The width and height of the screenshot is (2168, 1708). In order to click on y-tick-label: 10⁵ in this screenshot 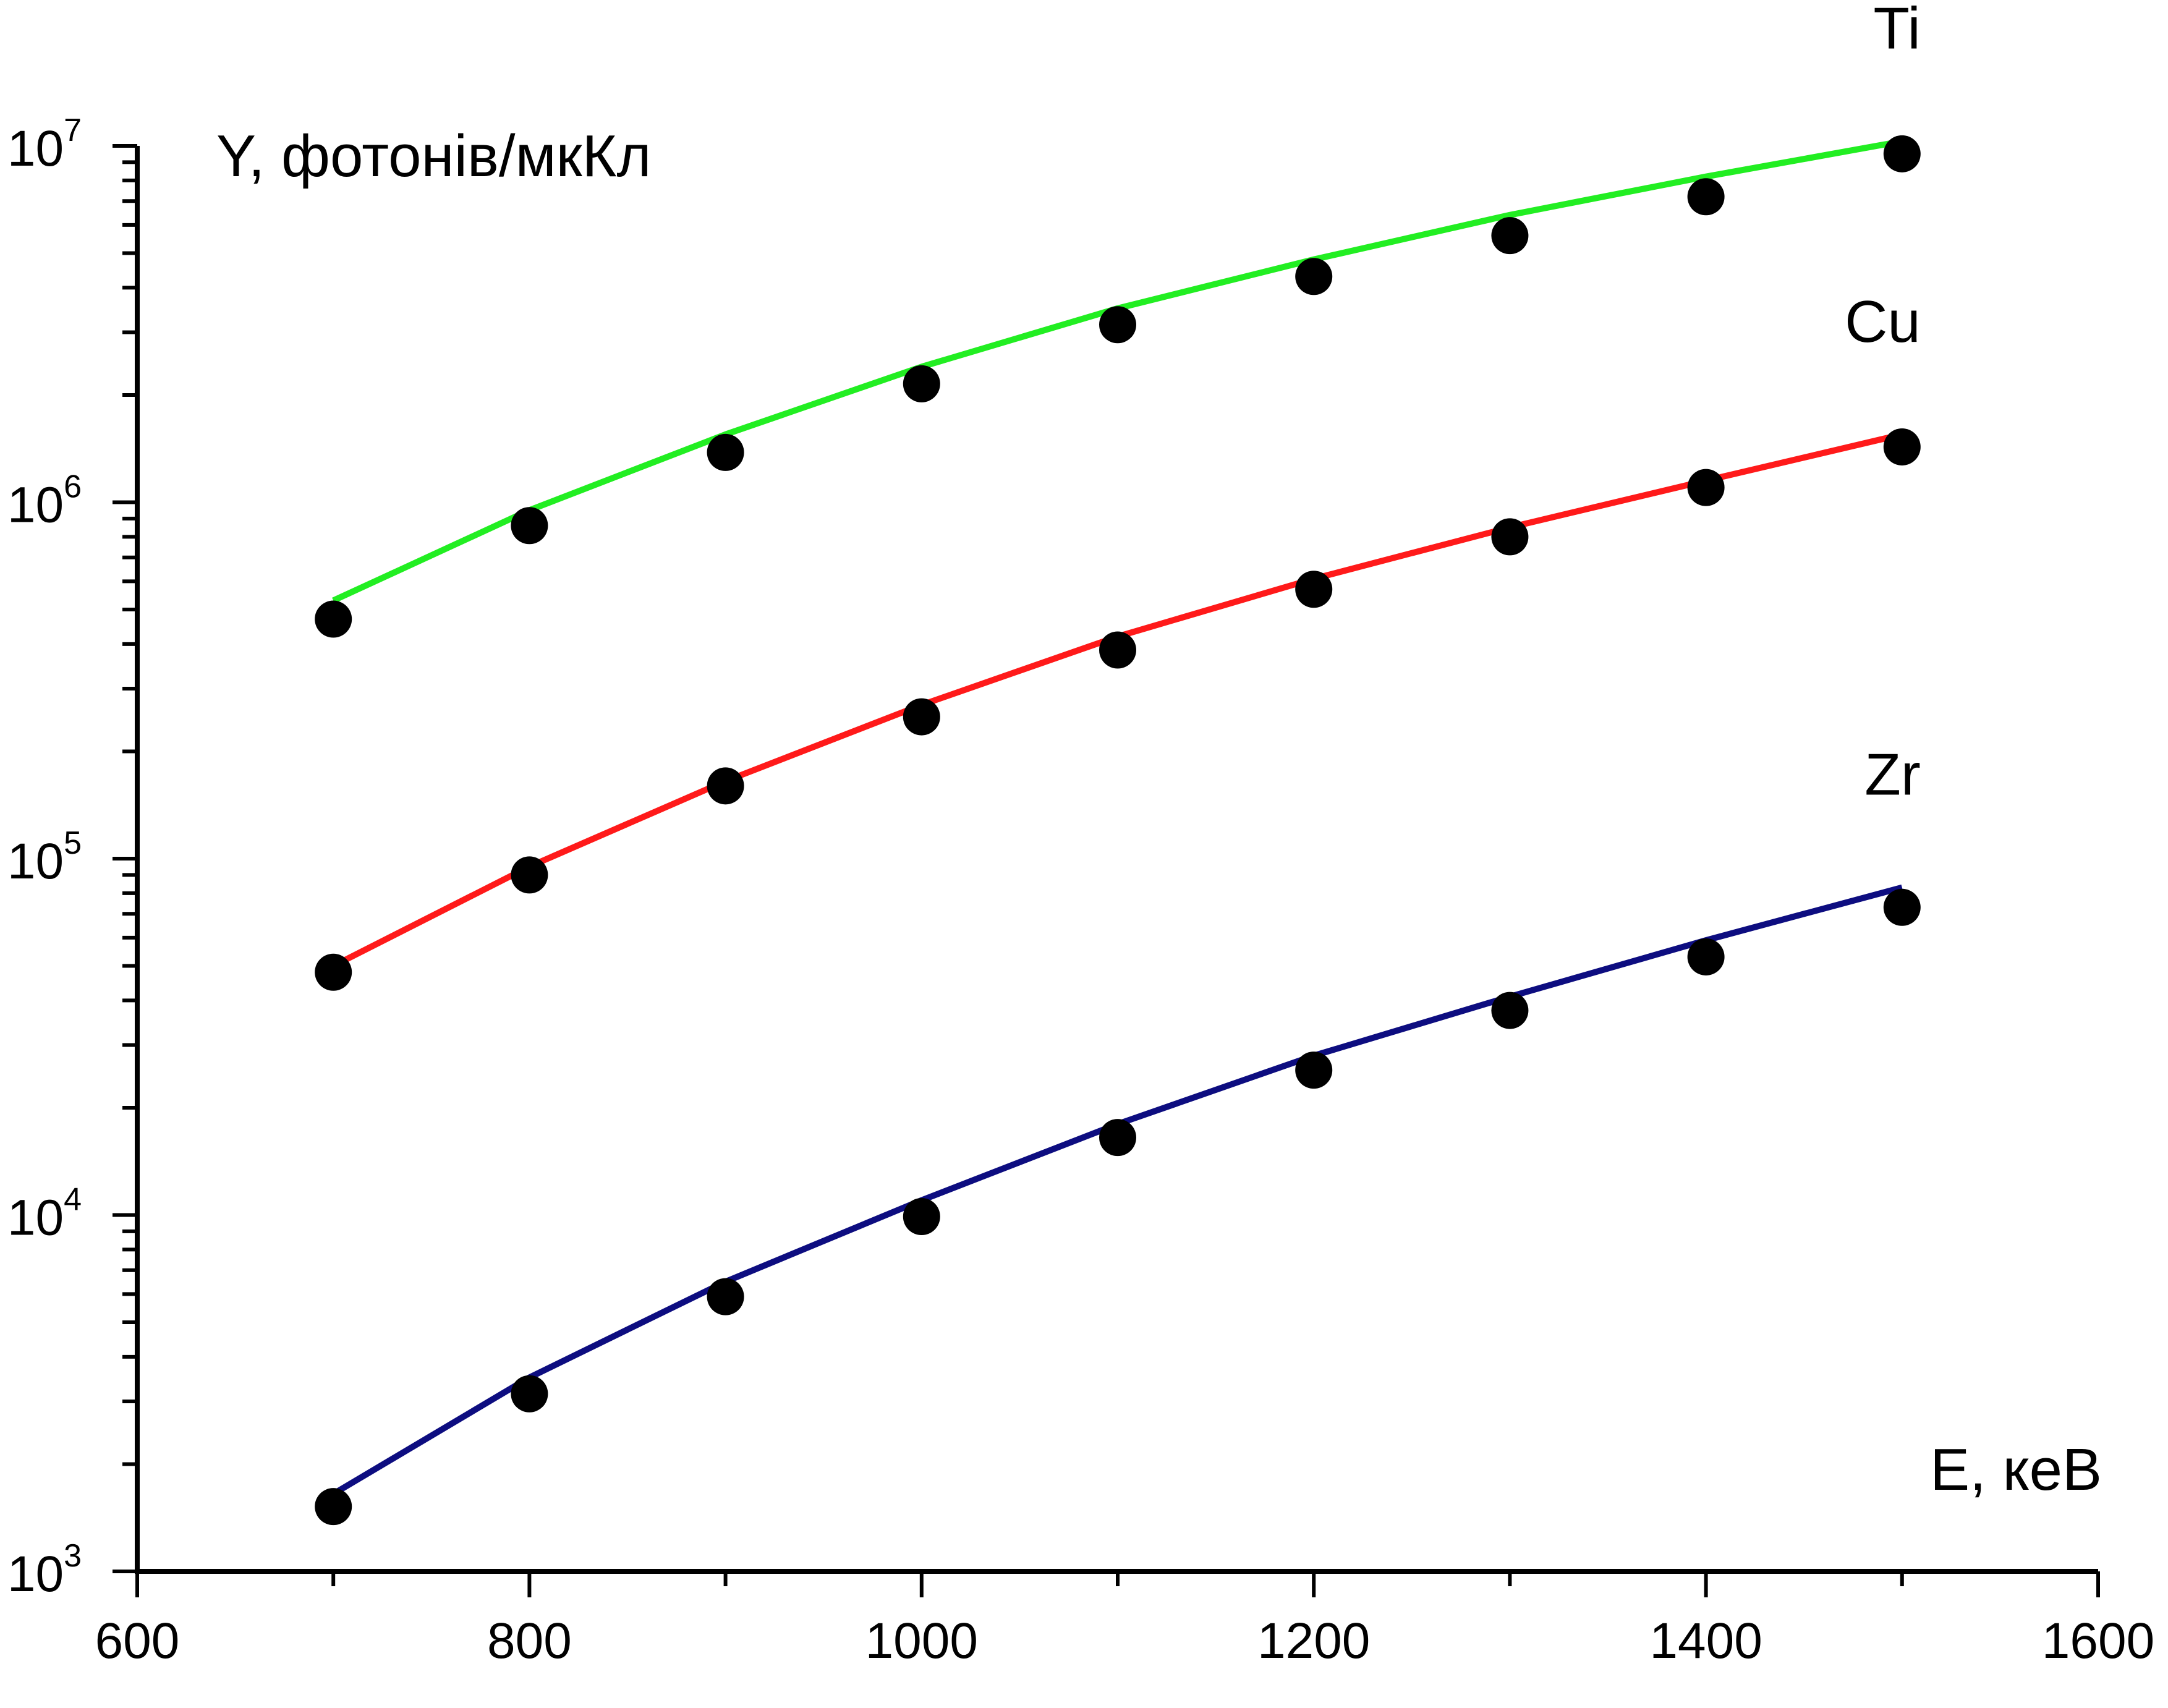, I will do `click(45, 858)`.